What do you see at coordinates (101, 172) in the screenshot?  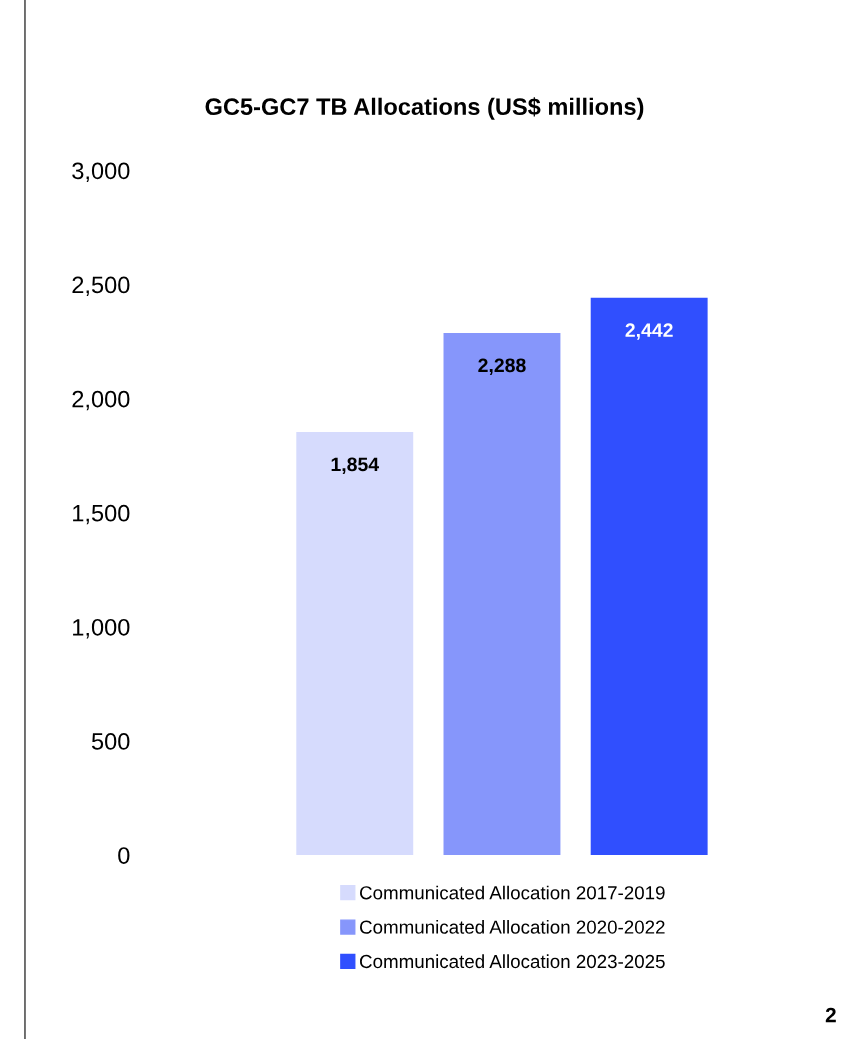 I see `y-tick-label: 3,000` at bounding box center [101, 172].